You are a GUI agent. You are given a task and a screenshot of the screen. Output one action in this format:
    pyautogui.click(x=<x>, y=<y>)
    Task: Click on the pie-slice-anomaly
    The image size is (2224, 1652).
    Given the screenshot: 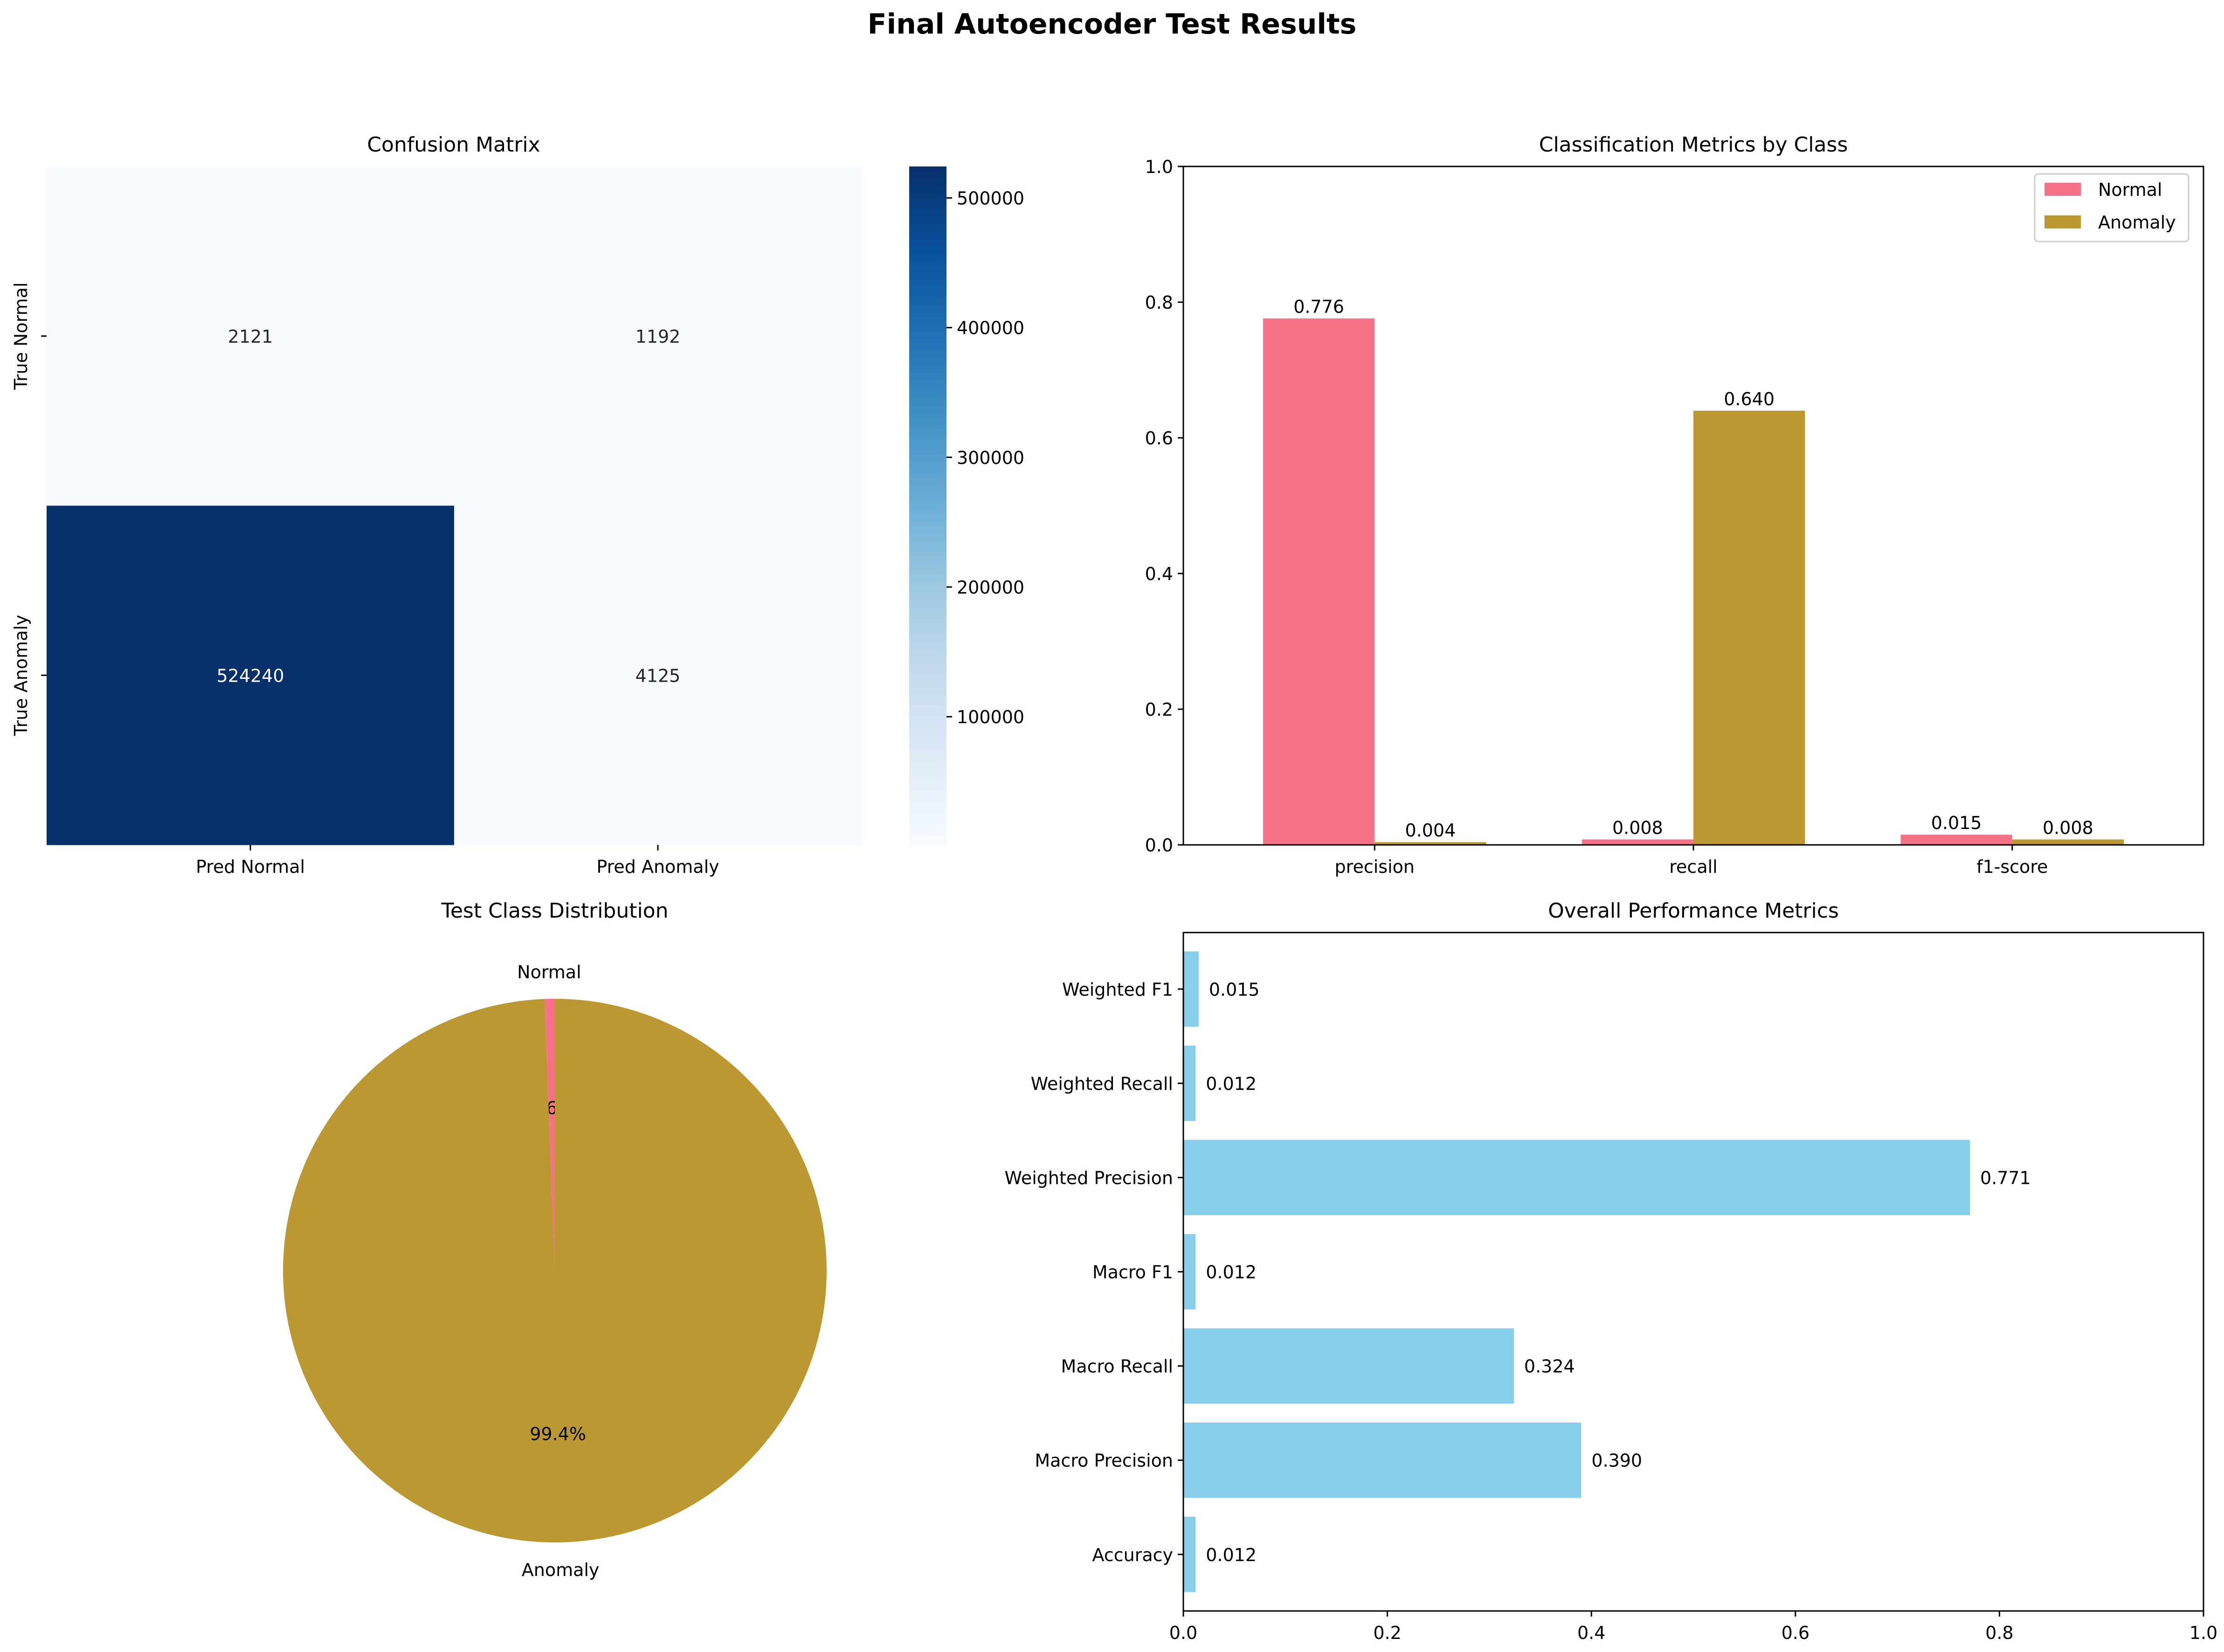 What is the action you would take?
    pyautogui.click(x=555, y=1270)
    